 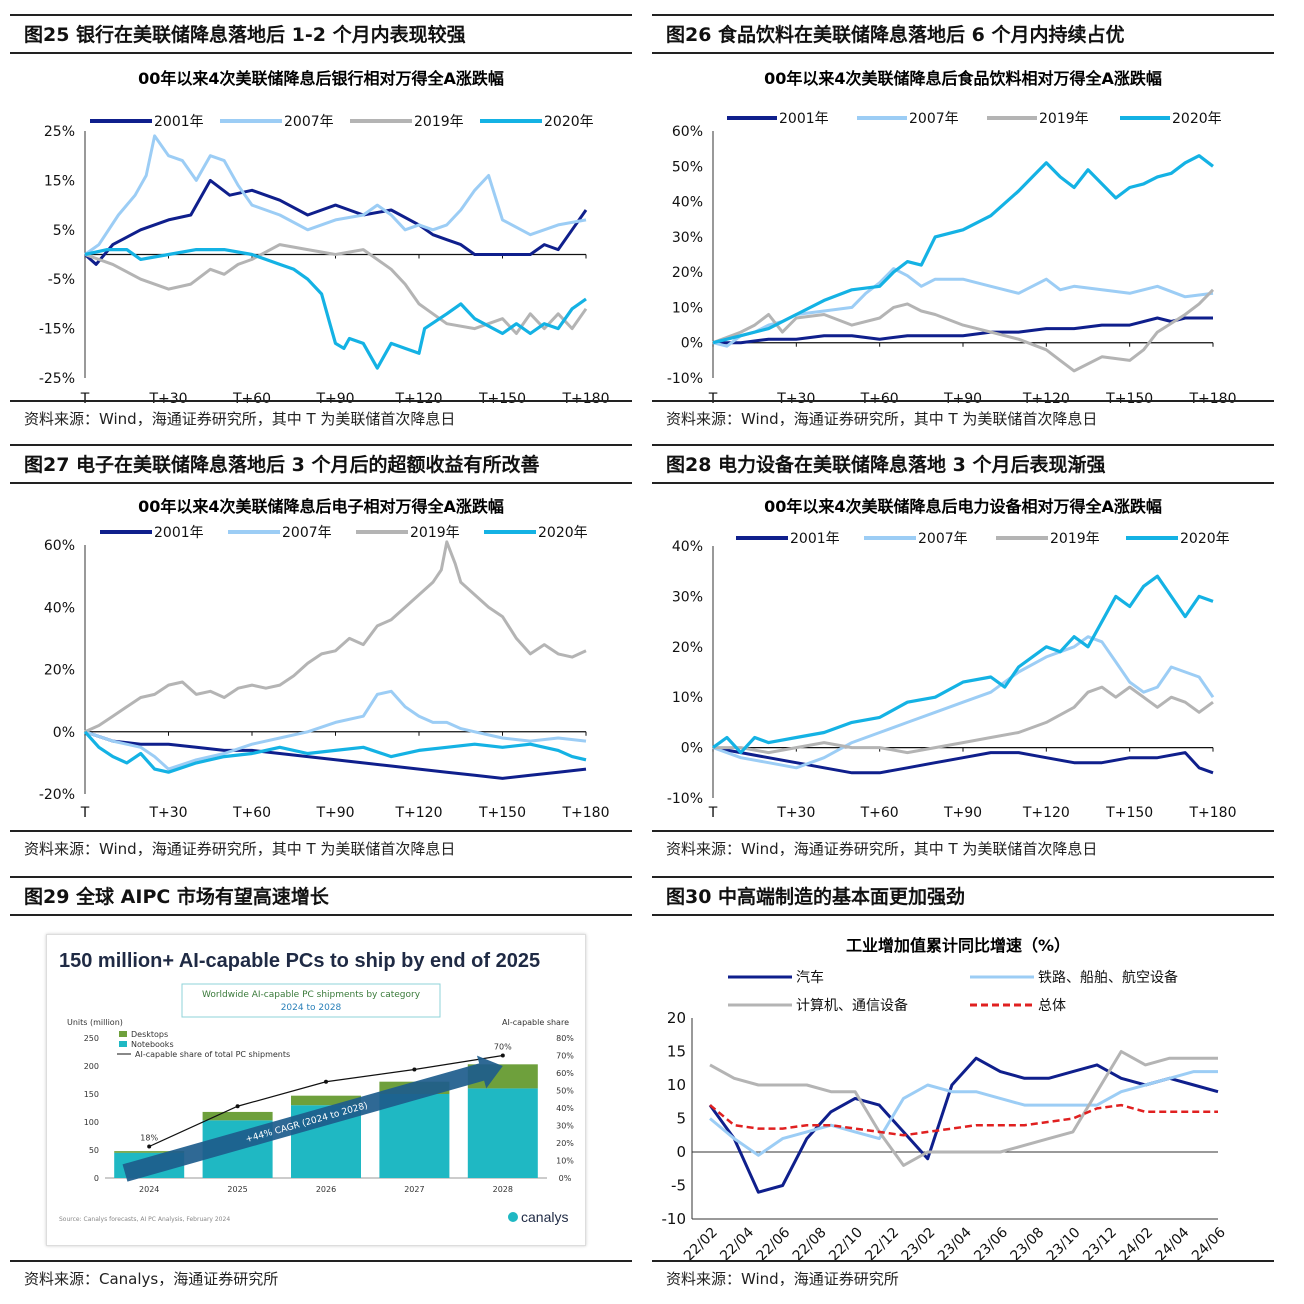 I want to click on cagr-arrow-shape, so click(x=312, y=1118).